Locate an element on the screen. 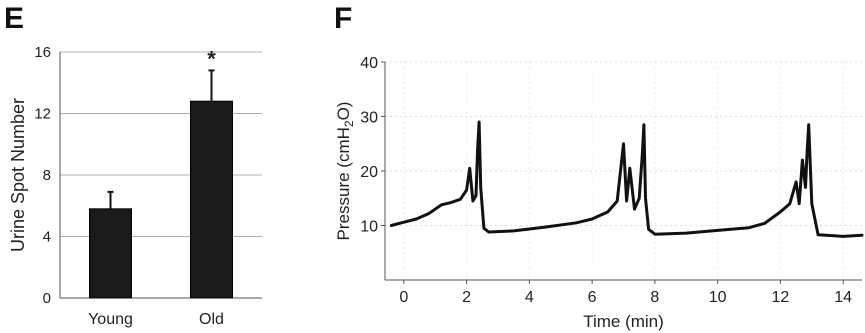 The height and width of the screenshot is (333, 865). y-tick-label-1: 4 is located at coordinates (47, 237).